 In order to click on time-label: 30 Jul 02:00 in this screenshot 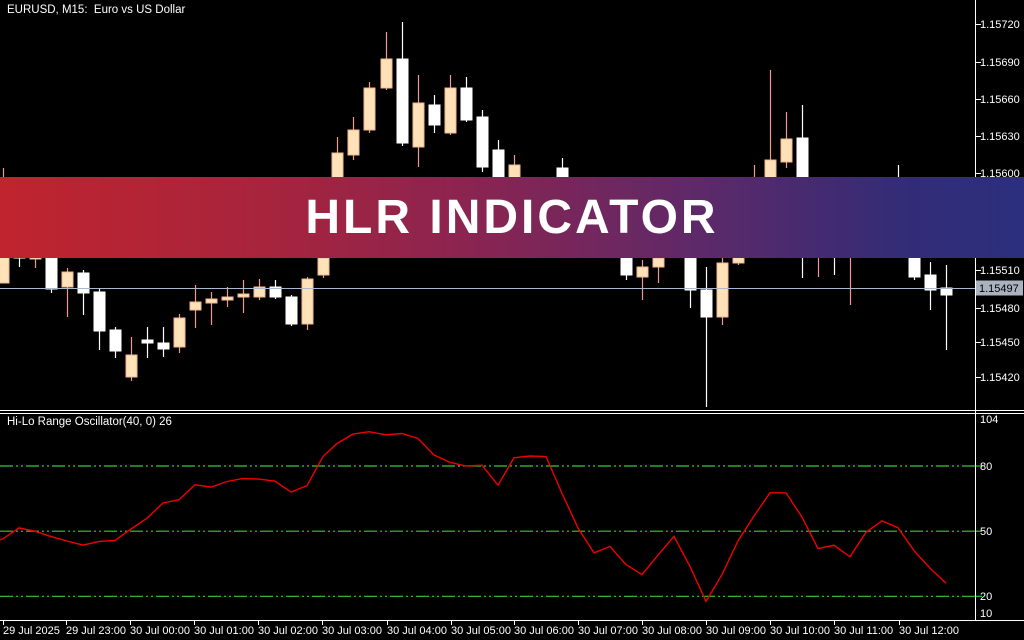, I will do `click(288, 631)`.